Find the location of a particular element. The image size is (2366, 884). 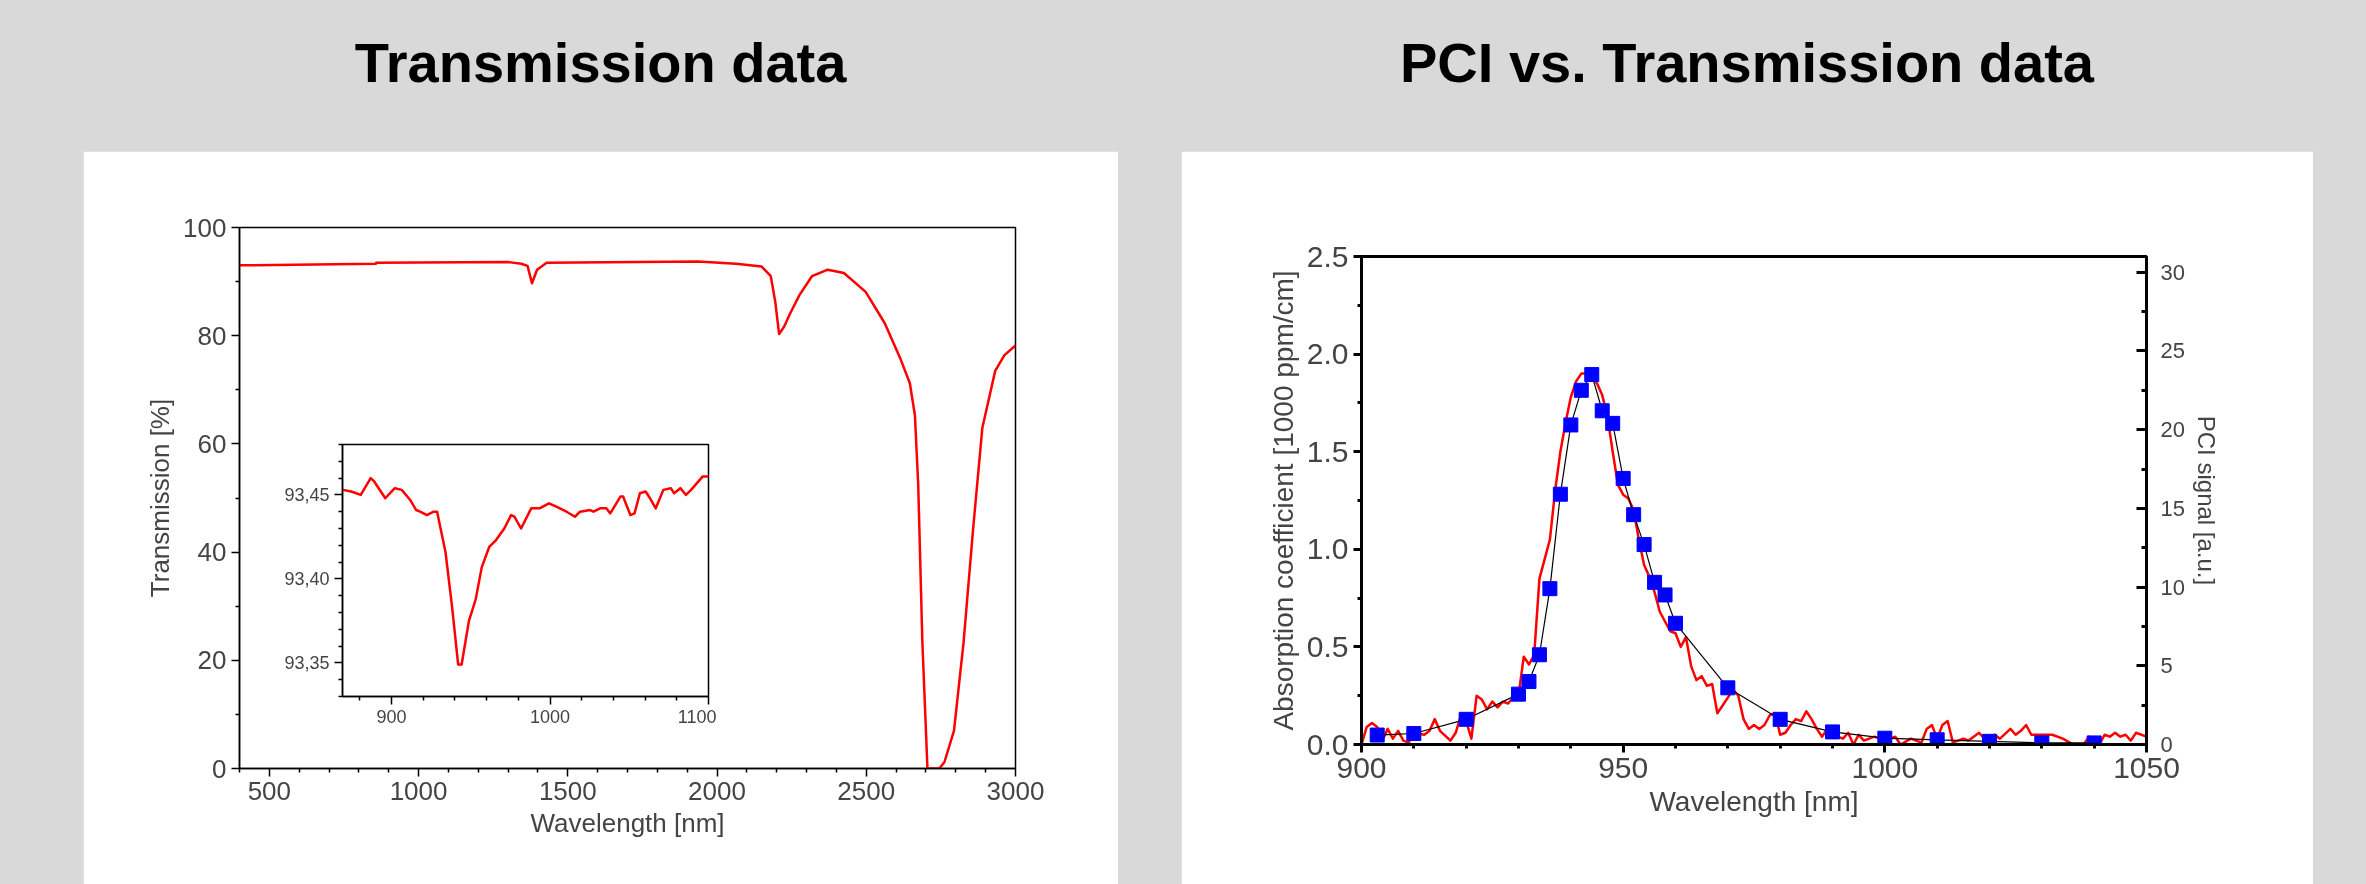

chart-title: PCI vs. Transmission data is located at coordinates (1747, 62).